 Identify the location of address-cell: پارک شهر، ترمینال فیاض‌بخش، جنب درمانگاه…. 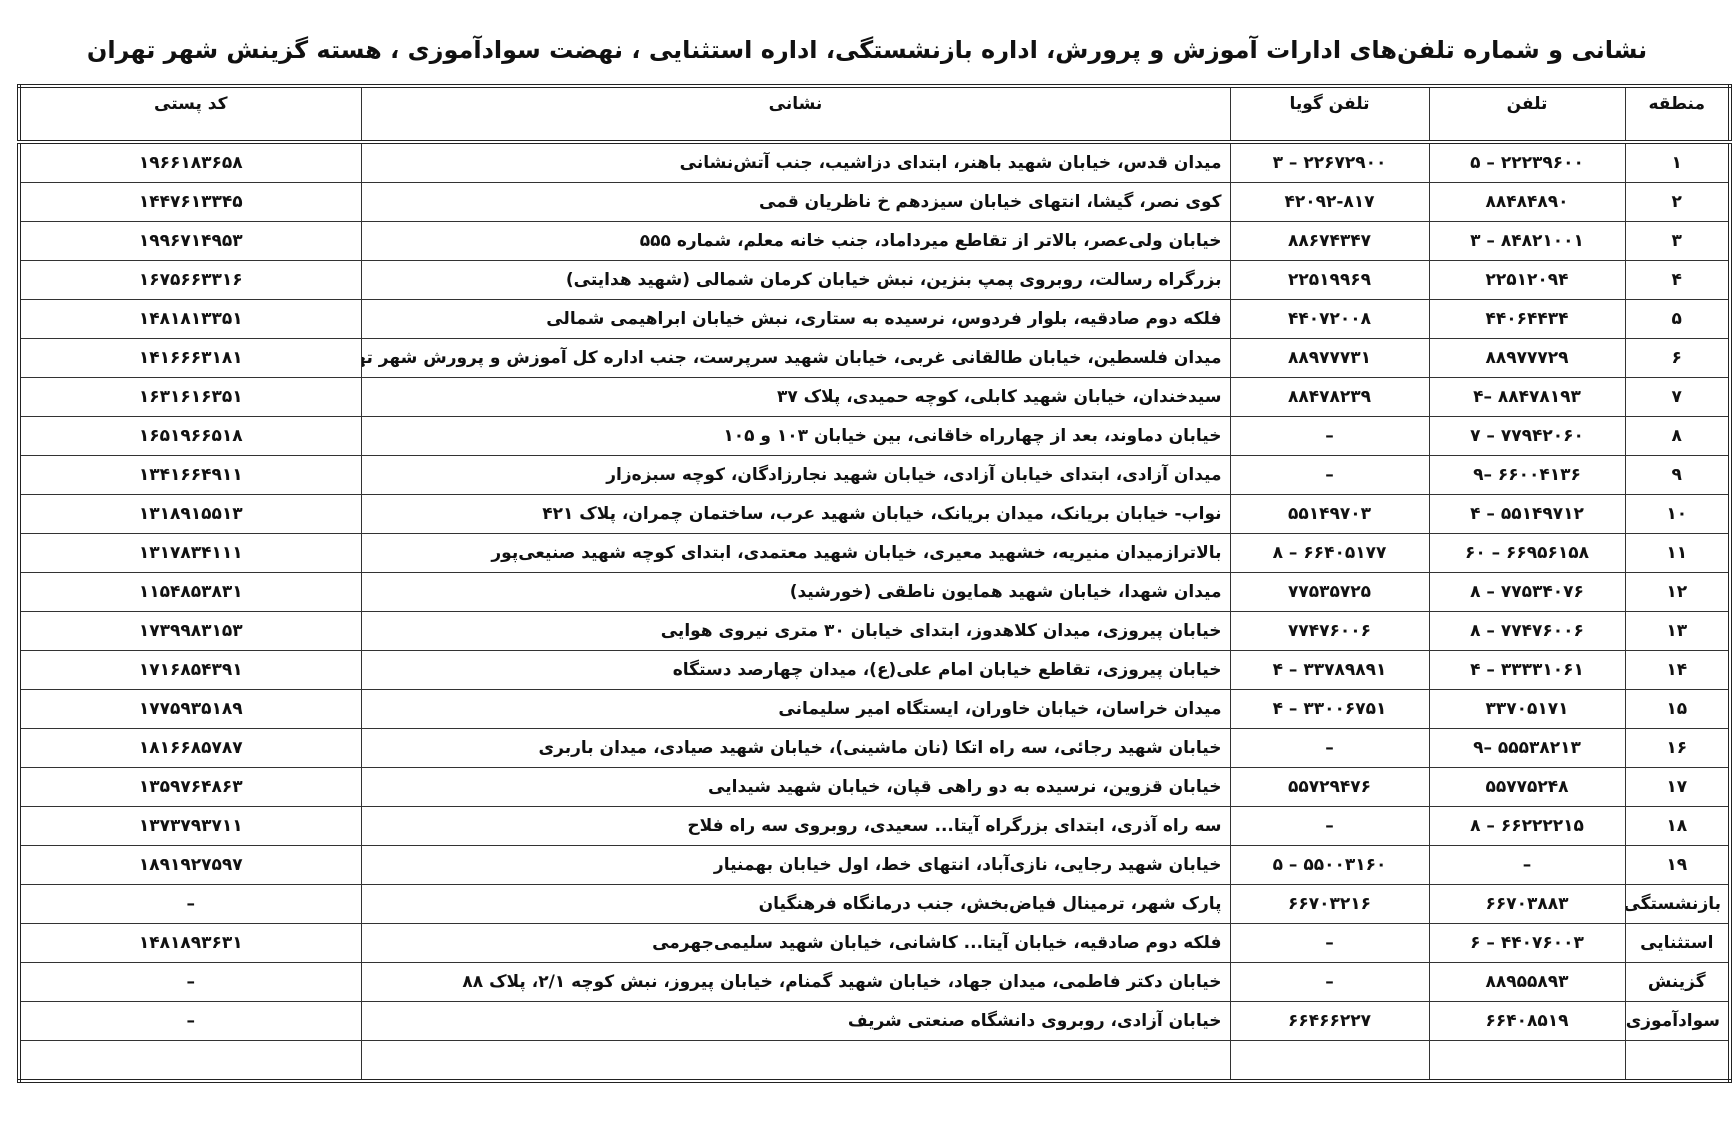
(795, 904).